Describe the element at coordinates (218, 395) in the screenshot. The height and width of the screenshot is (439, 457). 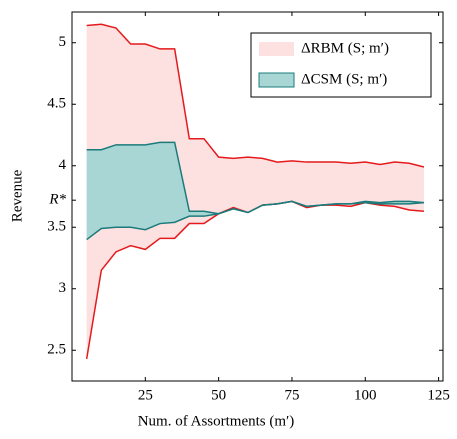
I see `x-tick-label: 50` at that location.